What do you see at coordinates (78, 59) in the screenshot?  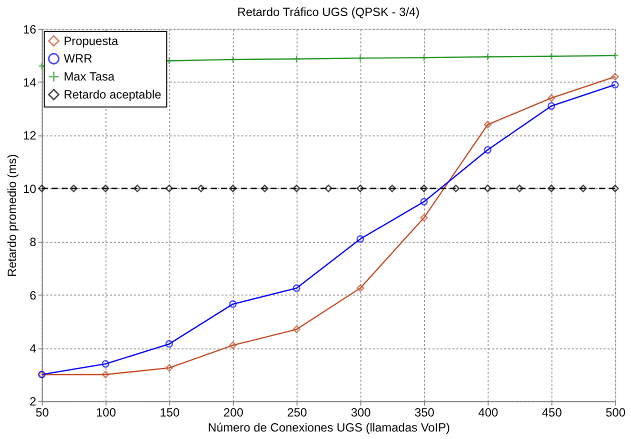 I see `legend-label: WRR` at bounding box center [78, 59].